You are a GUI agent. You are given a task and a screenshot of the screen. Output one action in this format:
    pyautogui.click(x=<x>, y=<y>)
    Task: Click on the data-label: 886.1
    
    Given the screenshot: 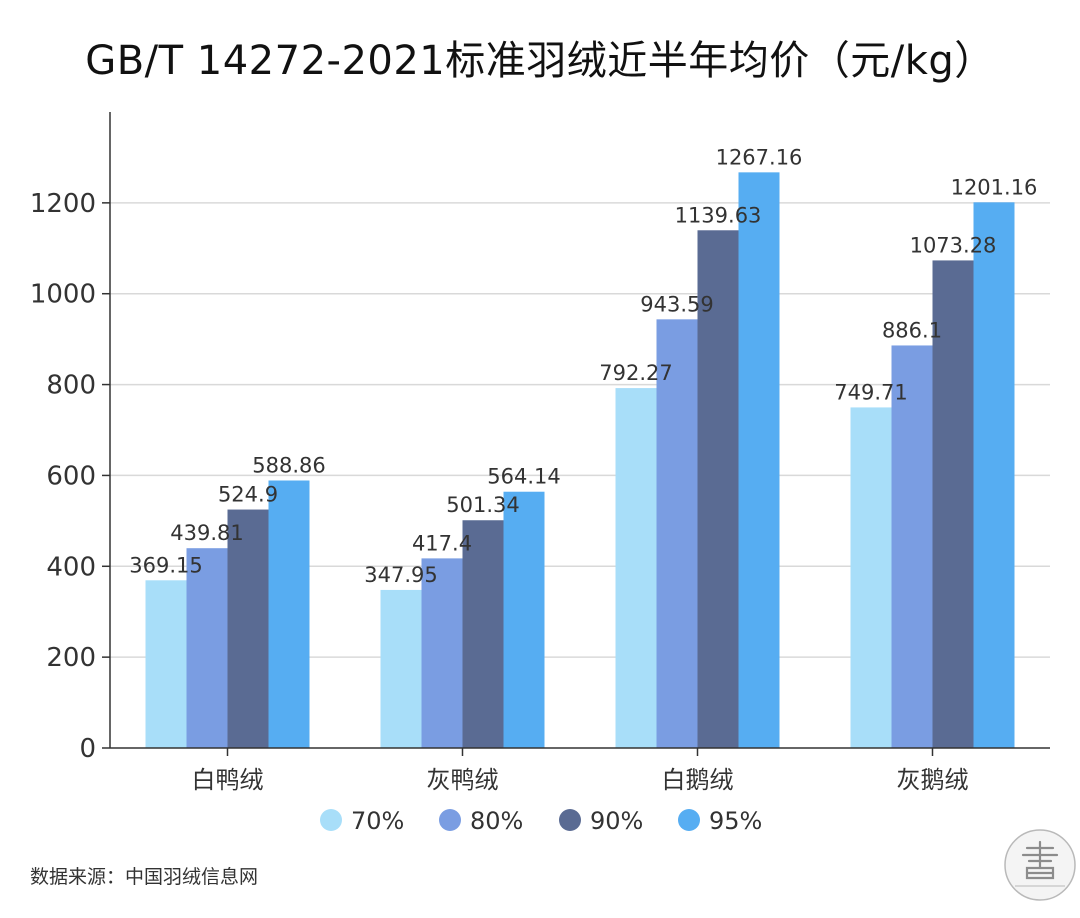 What is the action you would take?
    pyautogui.click(x=912, y=330)
    